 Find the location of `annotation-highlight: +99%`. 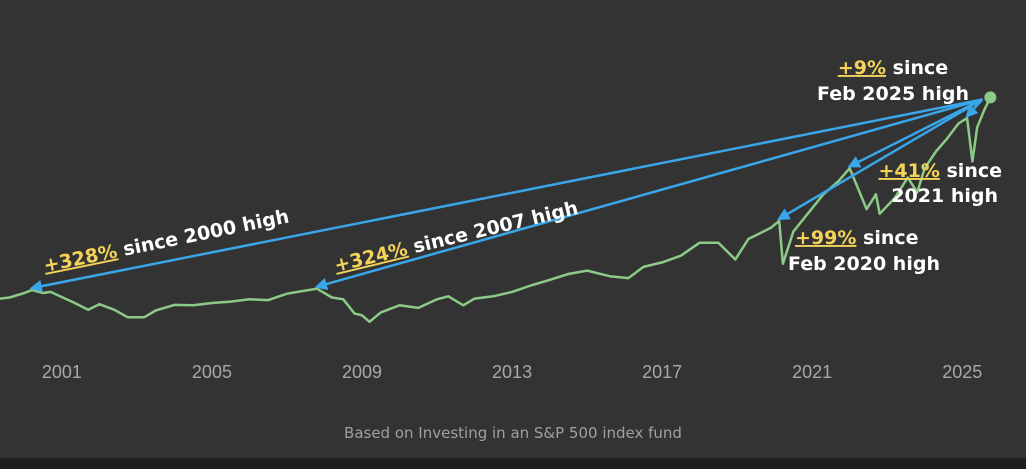

annotation-highlight: +99% is located at coordinates (825, 238).